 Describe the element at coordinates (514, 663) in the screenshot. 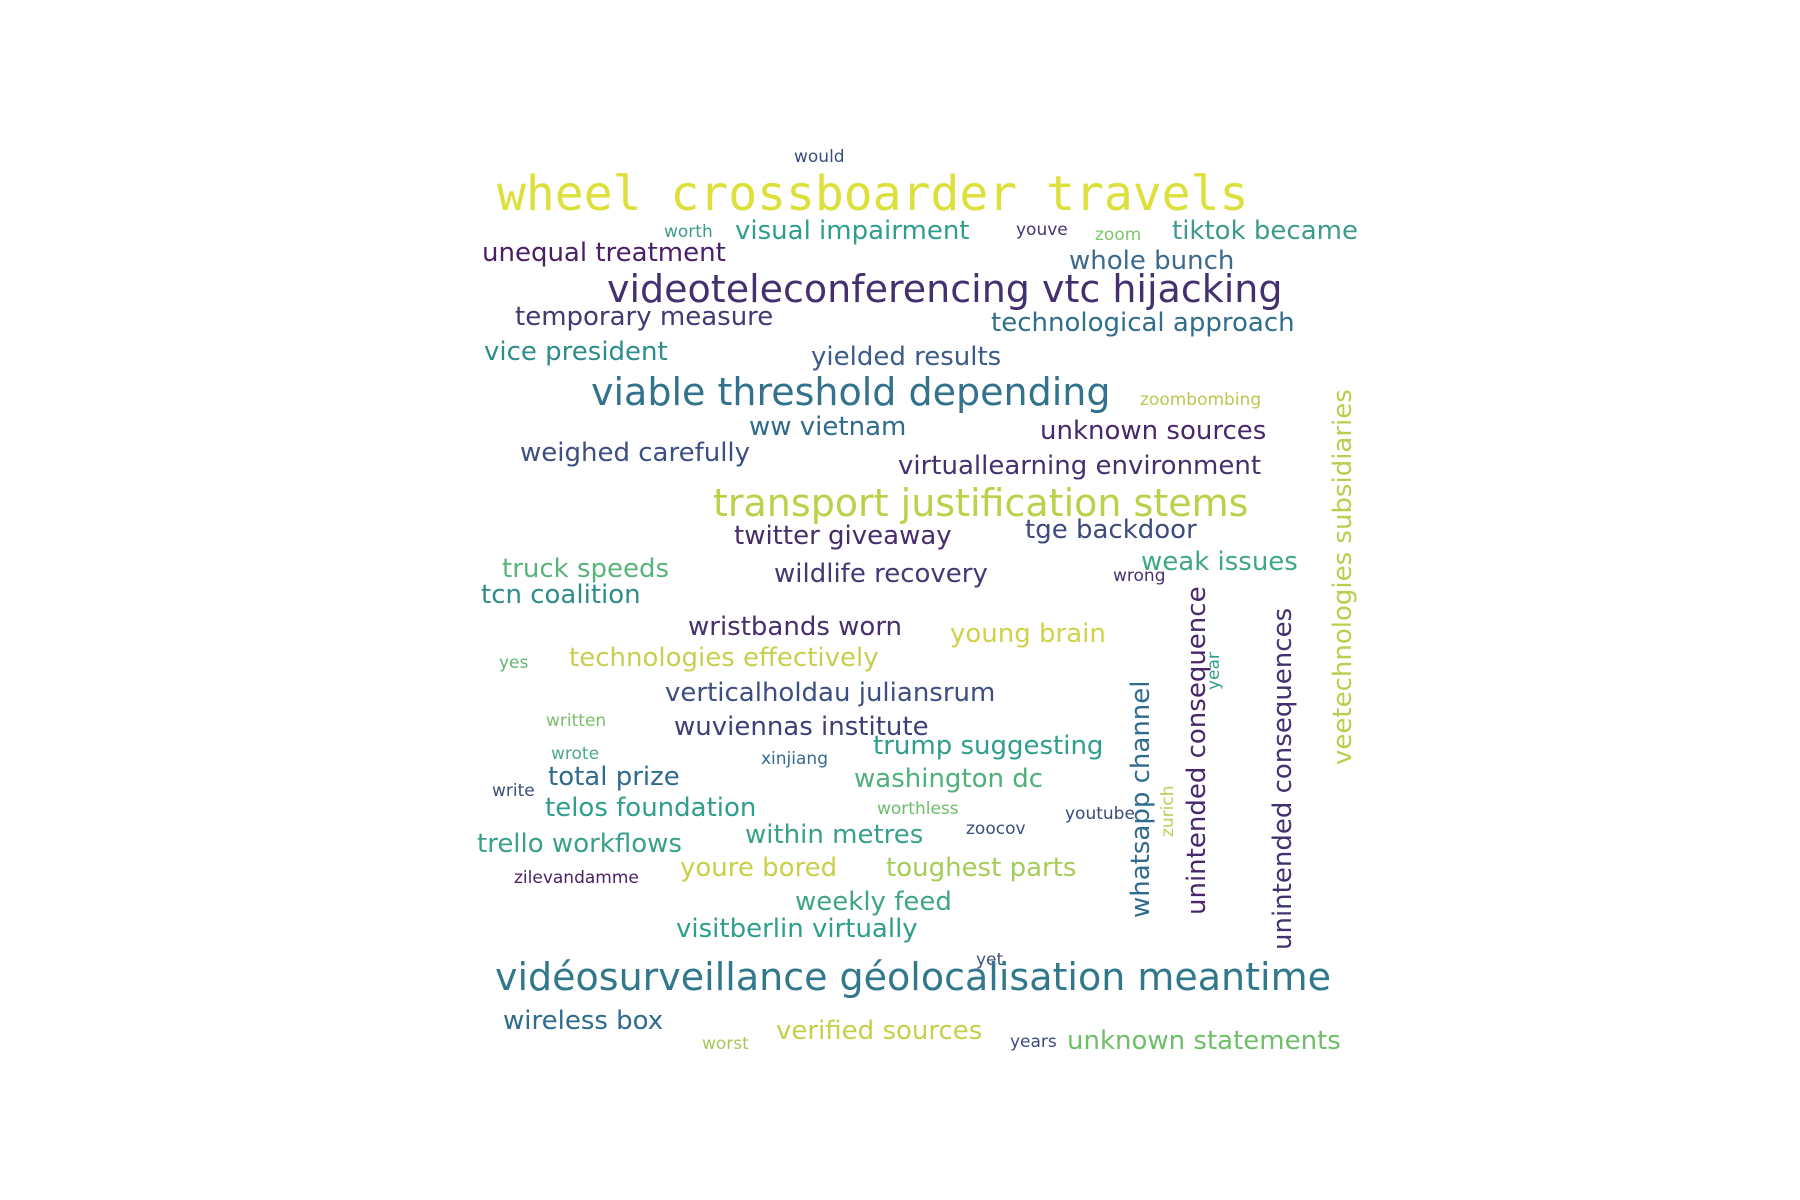

I see `word-yes: yes` at that location.